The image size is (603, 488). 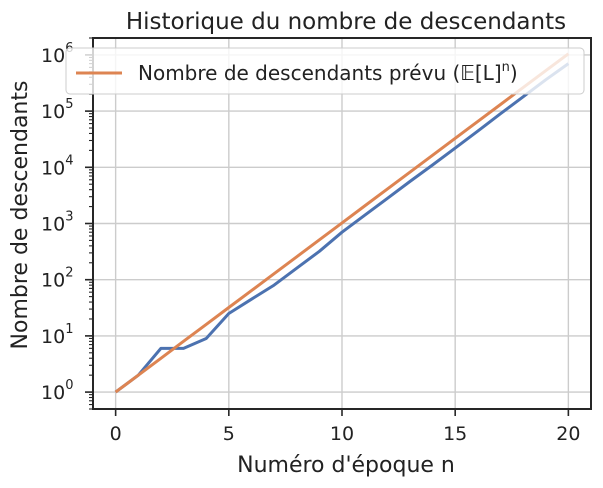 I want to click on x-tick-label: 10, so click(x=342, y=434).